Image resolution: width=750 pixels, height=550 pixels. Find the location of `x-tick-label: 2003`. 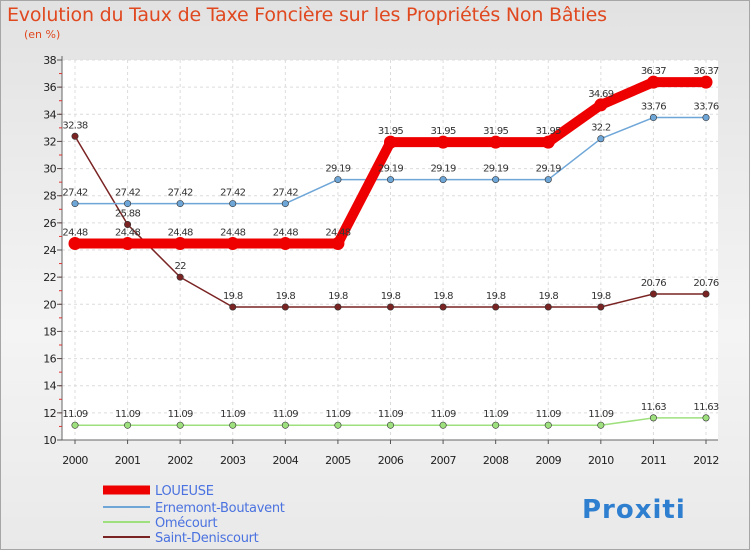

x-tick-label: 2003 is located at coordinates (233, 460).